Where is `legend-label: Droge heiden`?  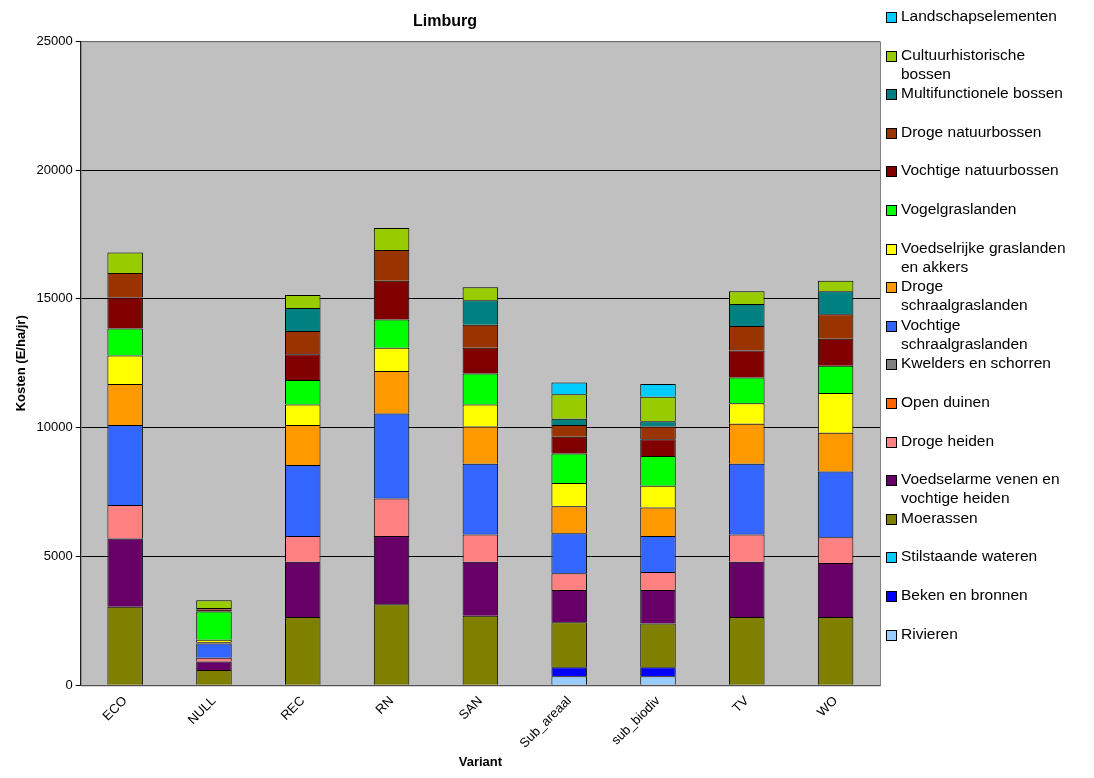 legend-label: Droge heiden is located at coordinates (948, 440).